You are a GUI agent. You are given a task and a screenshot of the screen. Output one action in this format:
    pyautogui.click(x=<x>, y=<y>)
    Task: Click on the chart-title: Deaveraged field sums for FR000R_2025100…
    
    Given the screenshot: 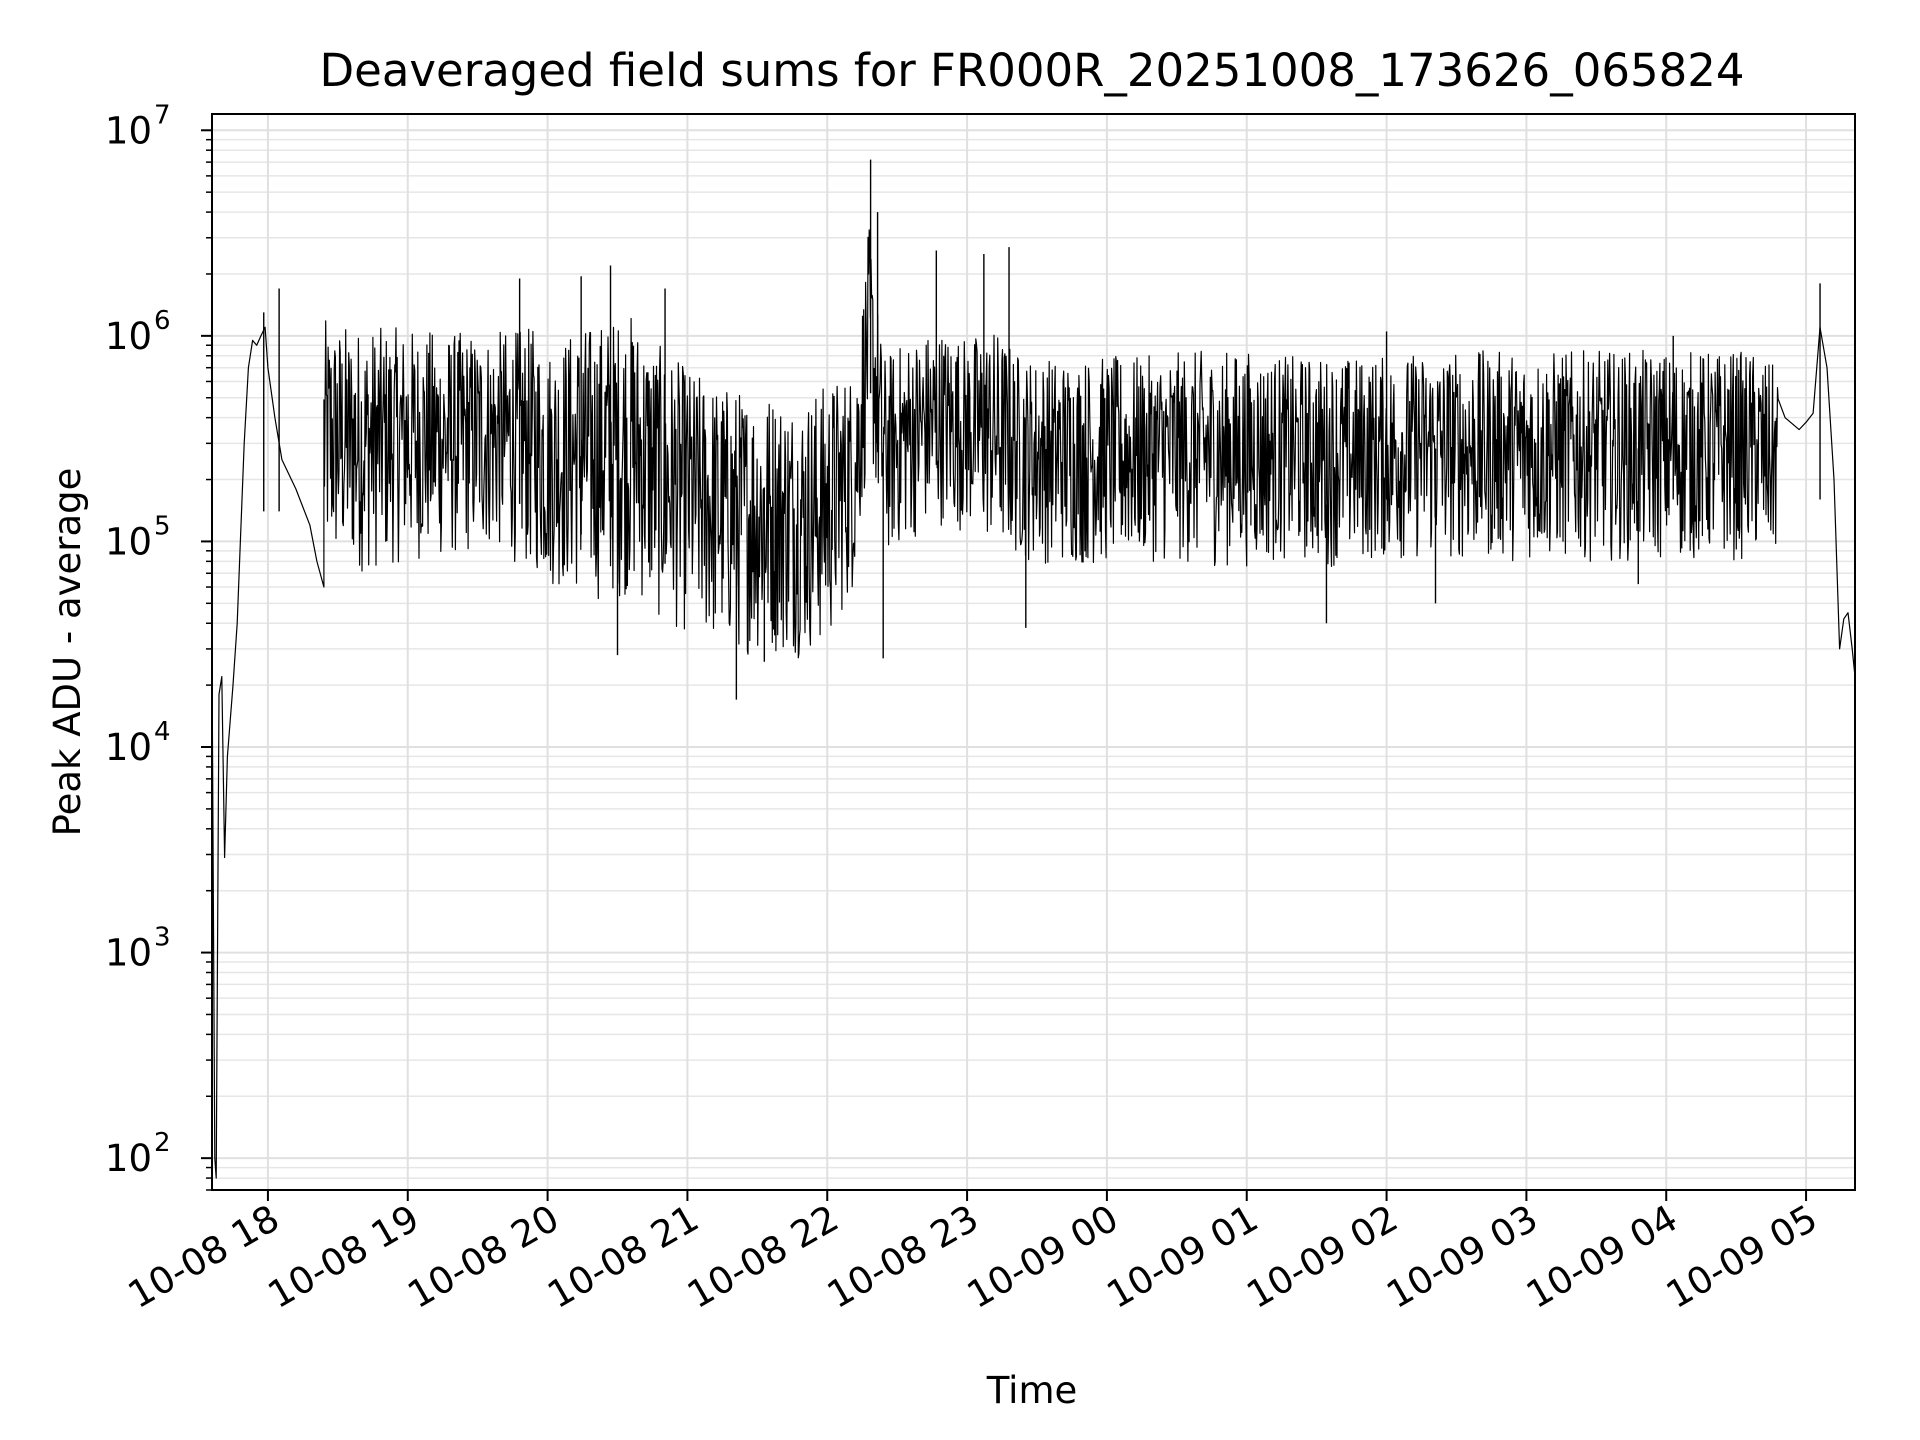 What is the action you would take?
    pyautogui.click(x=1032, y=70)
    